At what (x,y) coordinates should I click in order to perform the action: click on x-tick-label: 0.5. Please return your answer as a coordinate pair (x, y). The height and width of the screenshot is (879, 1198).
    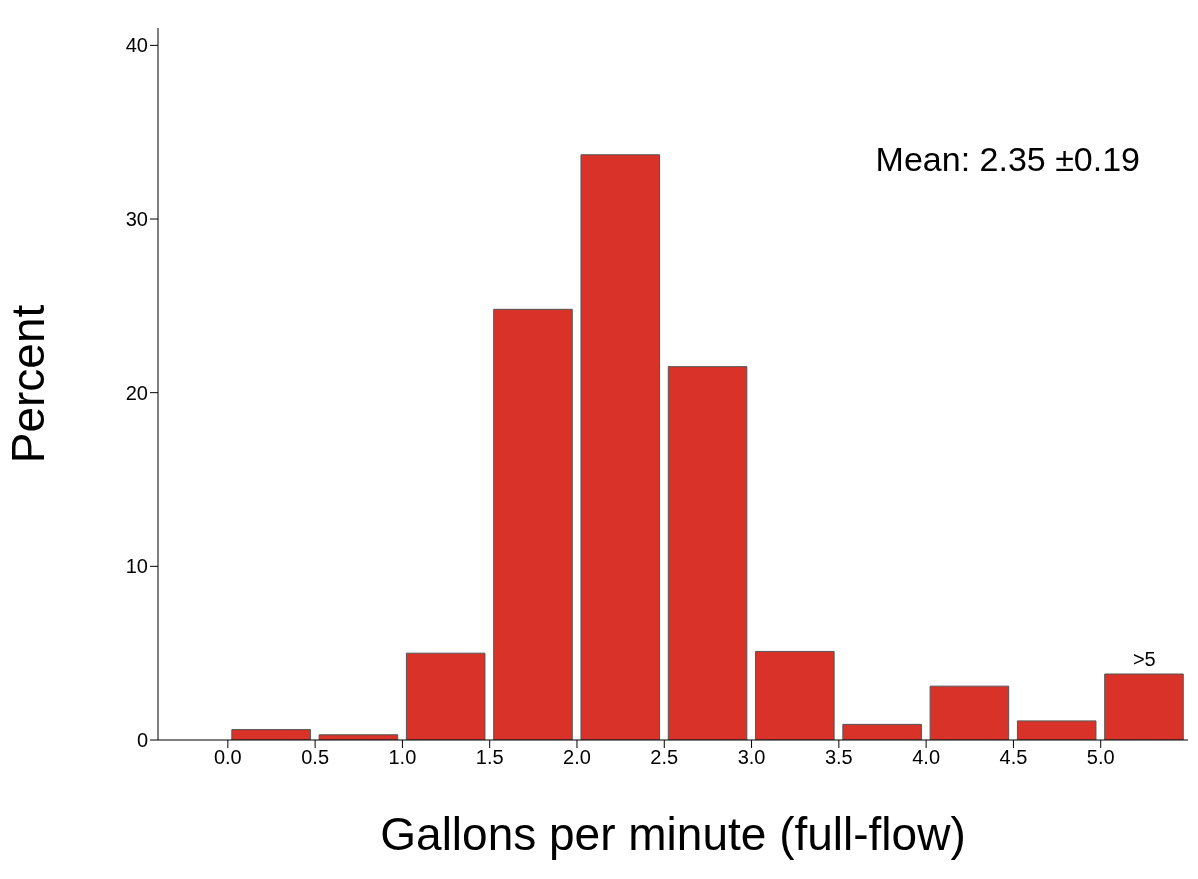
    Looking at the image, I should click on (315, 757).